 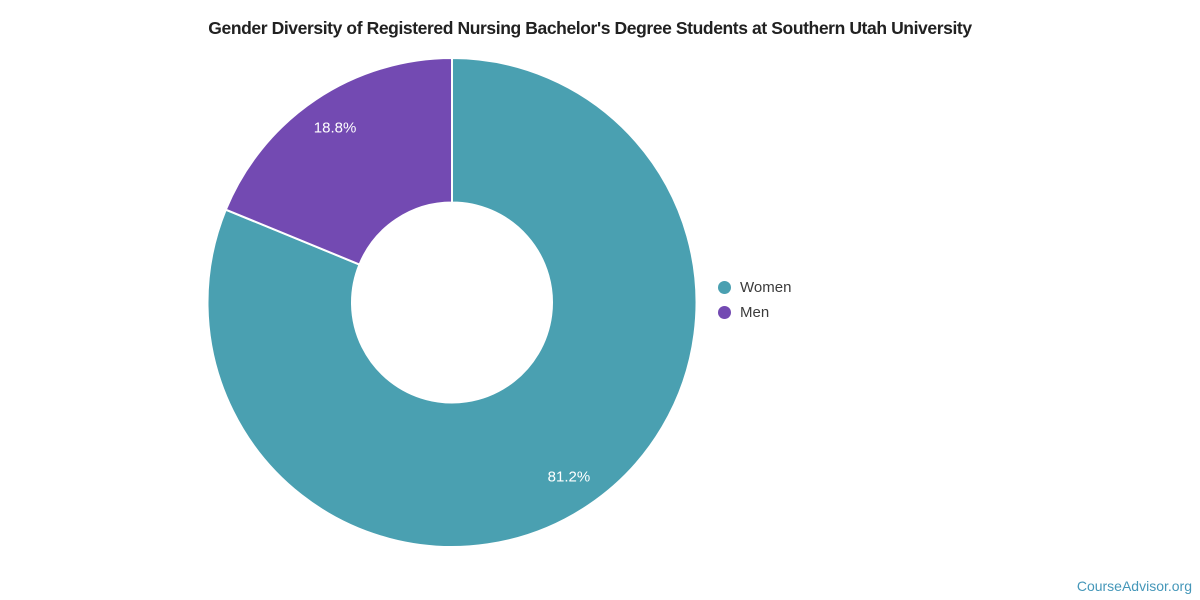 I want to click on legend-item-men: Men, so click(x=754, y=312).